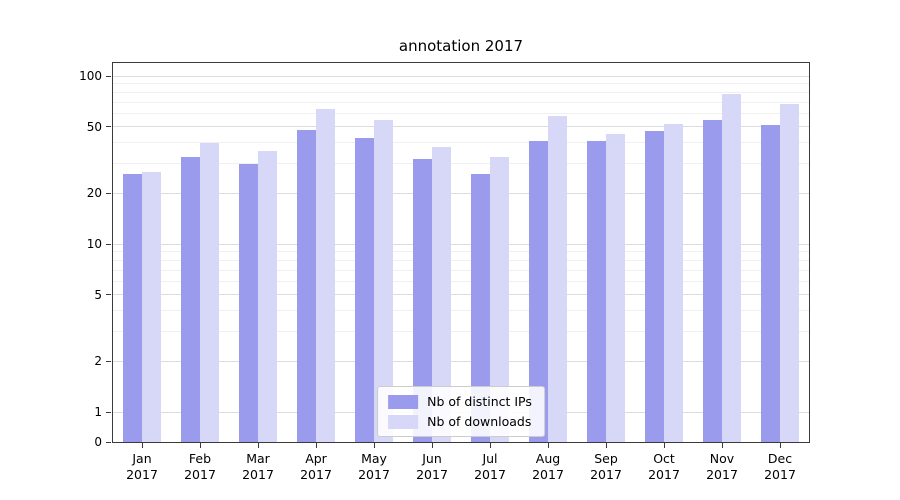 The height and width of the screenshot is (500, 900). Describe the element at coordinates (94, 126) in the screenshot. I see `y-axis-tick-label: 50` at that location.